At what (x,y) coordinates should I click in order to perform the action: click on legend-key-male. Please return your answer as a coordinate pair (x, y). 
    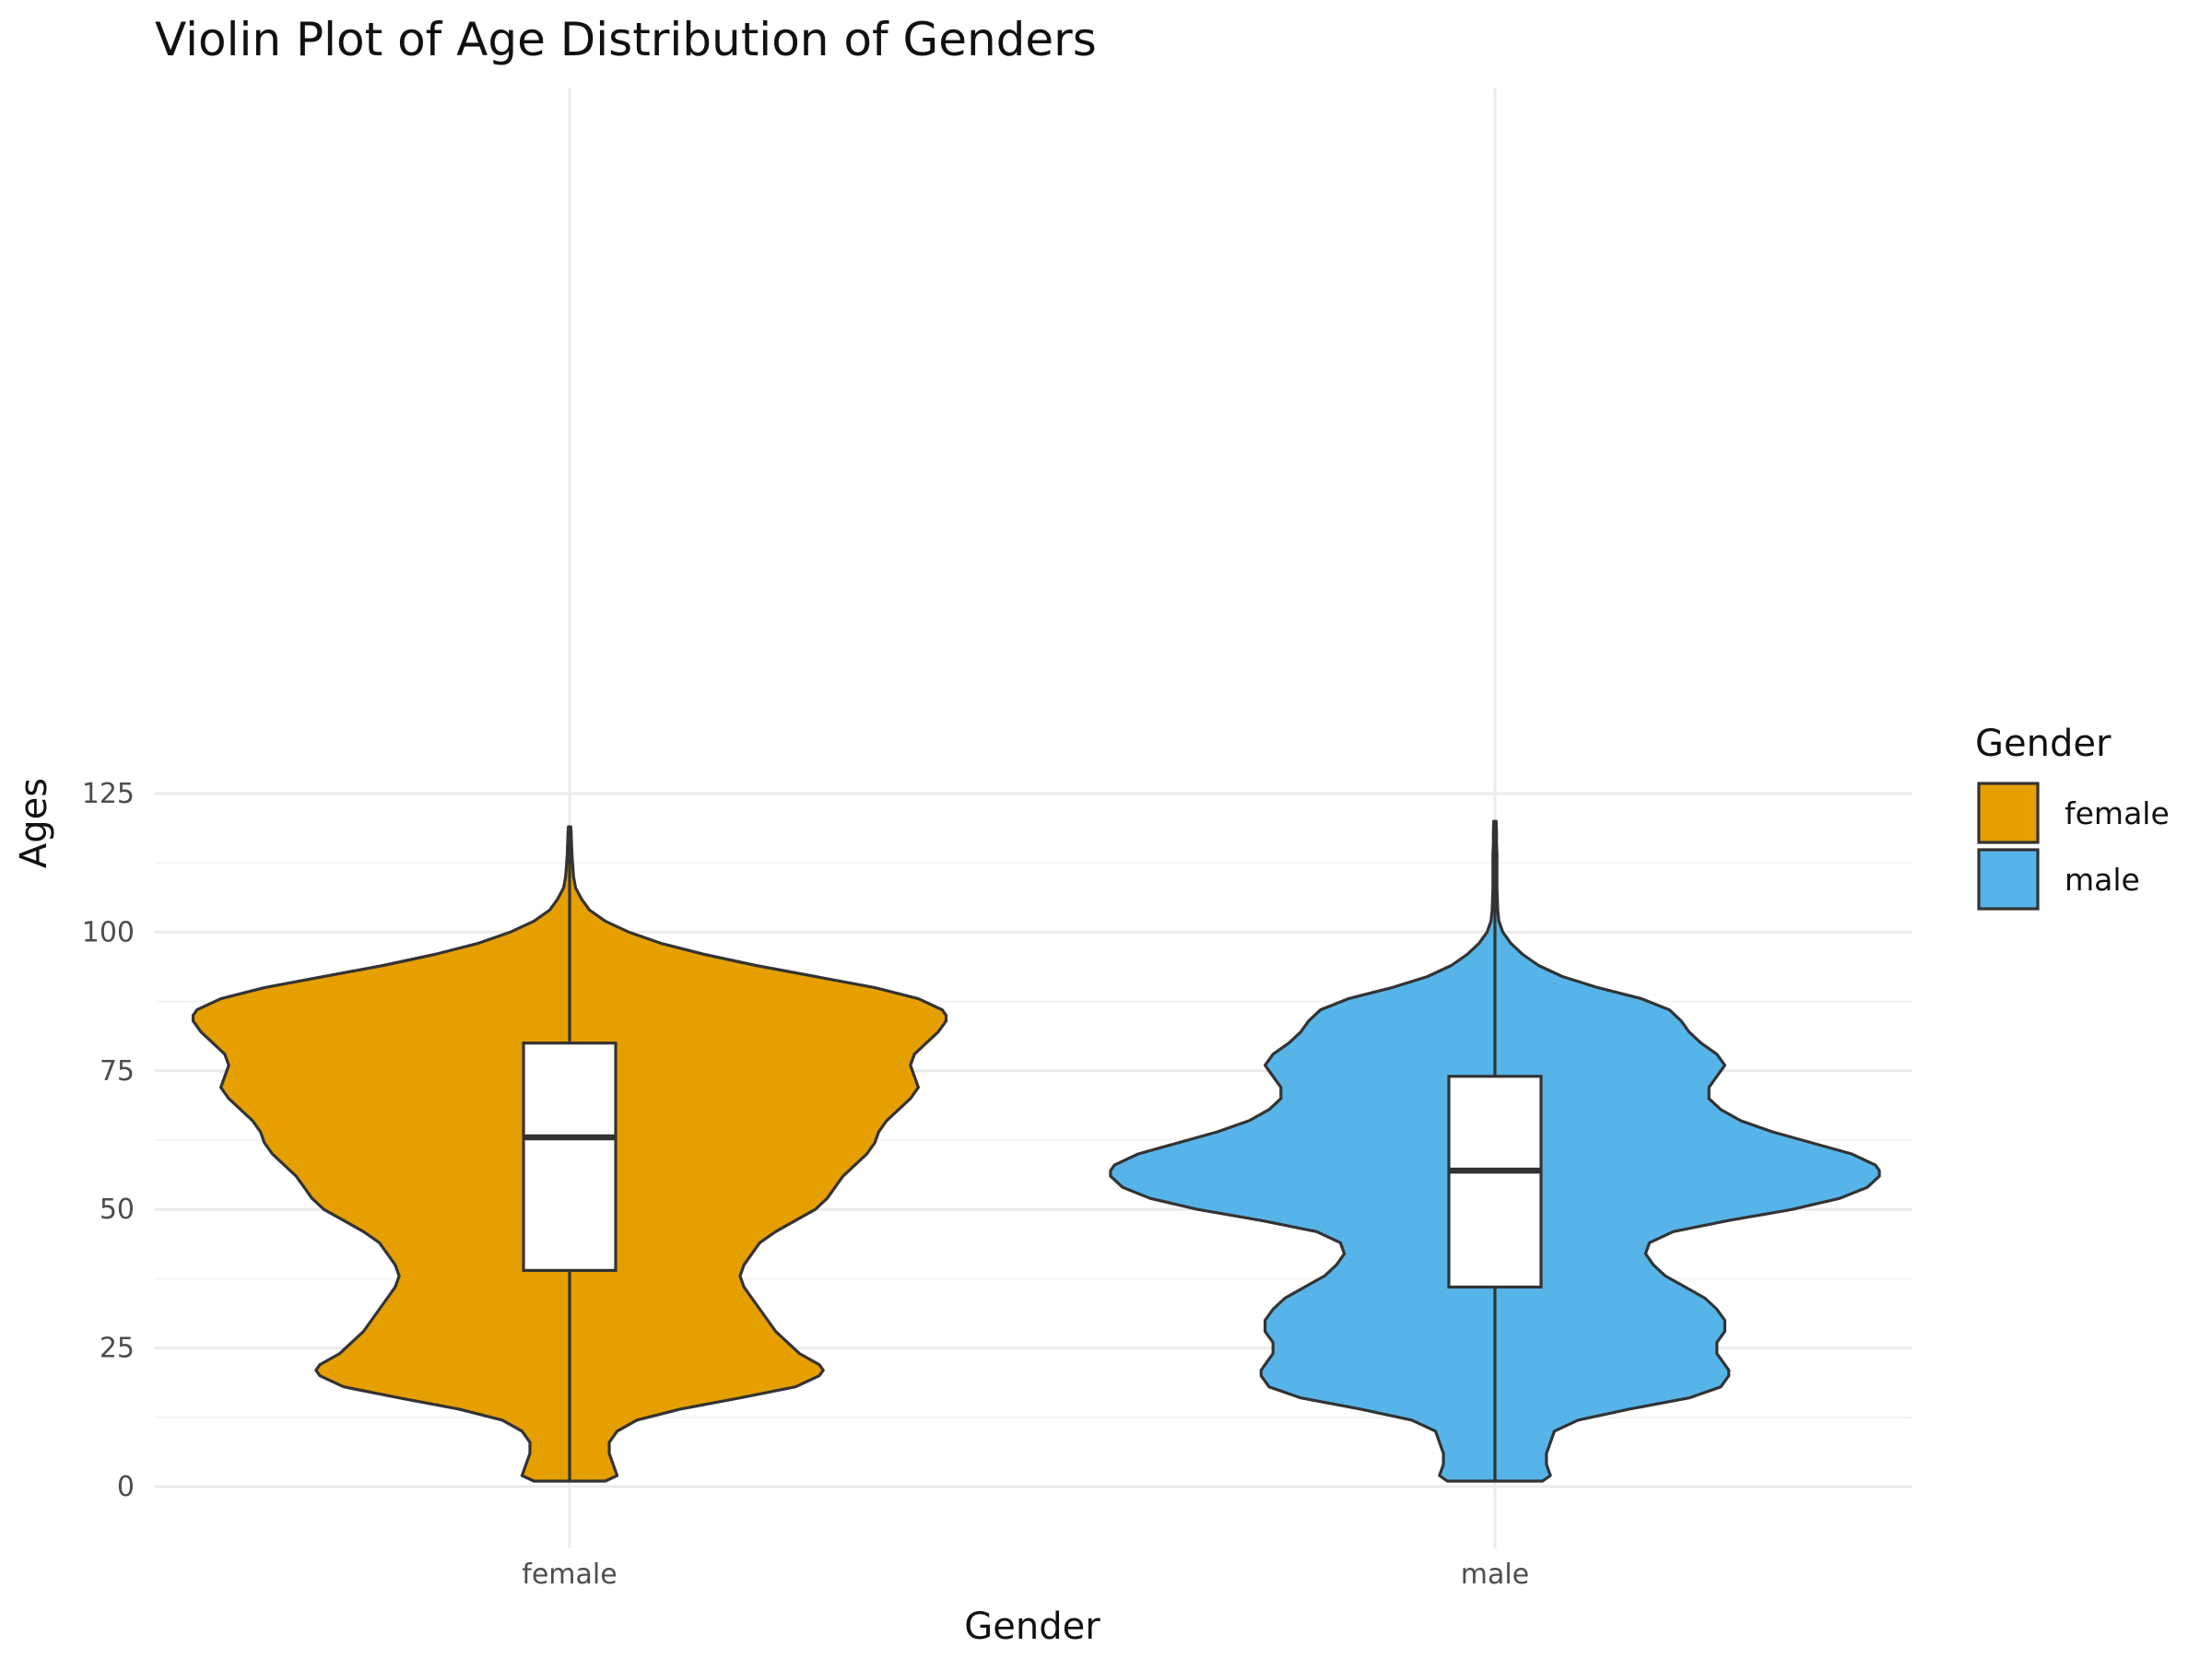
    Looking at the image, I should click on (2008, 879).